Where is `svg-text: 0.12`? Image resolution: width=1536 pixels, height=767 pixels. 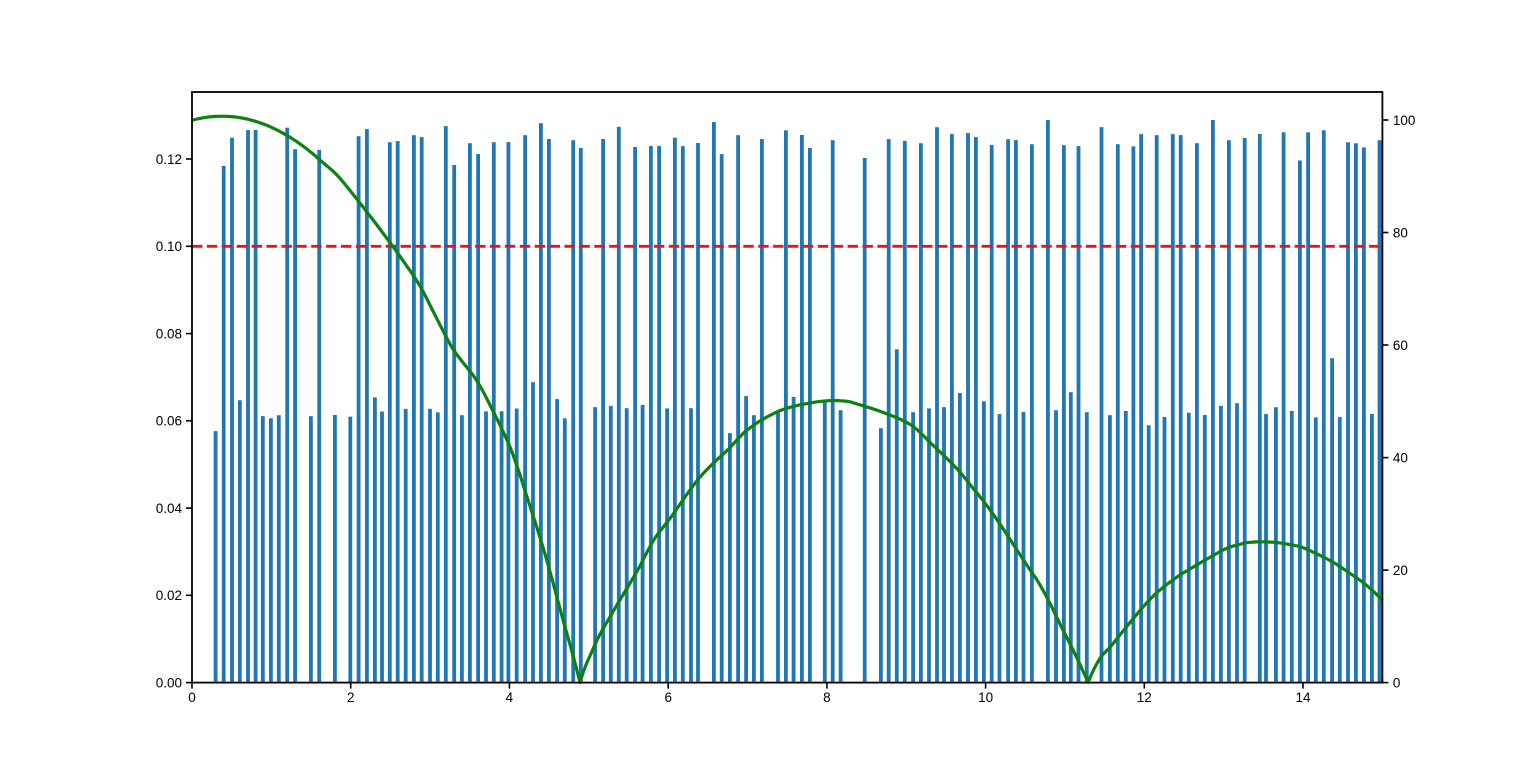 svg-text: 0.12 is located at coordinates (169, 159).